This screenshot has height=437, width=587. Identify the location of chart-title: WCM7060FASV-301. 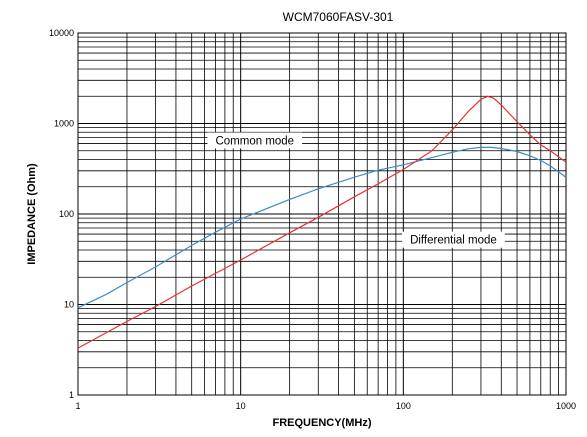
(338, 17).